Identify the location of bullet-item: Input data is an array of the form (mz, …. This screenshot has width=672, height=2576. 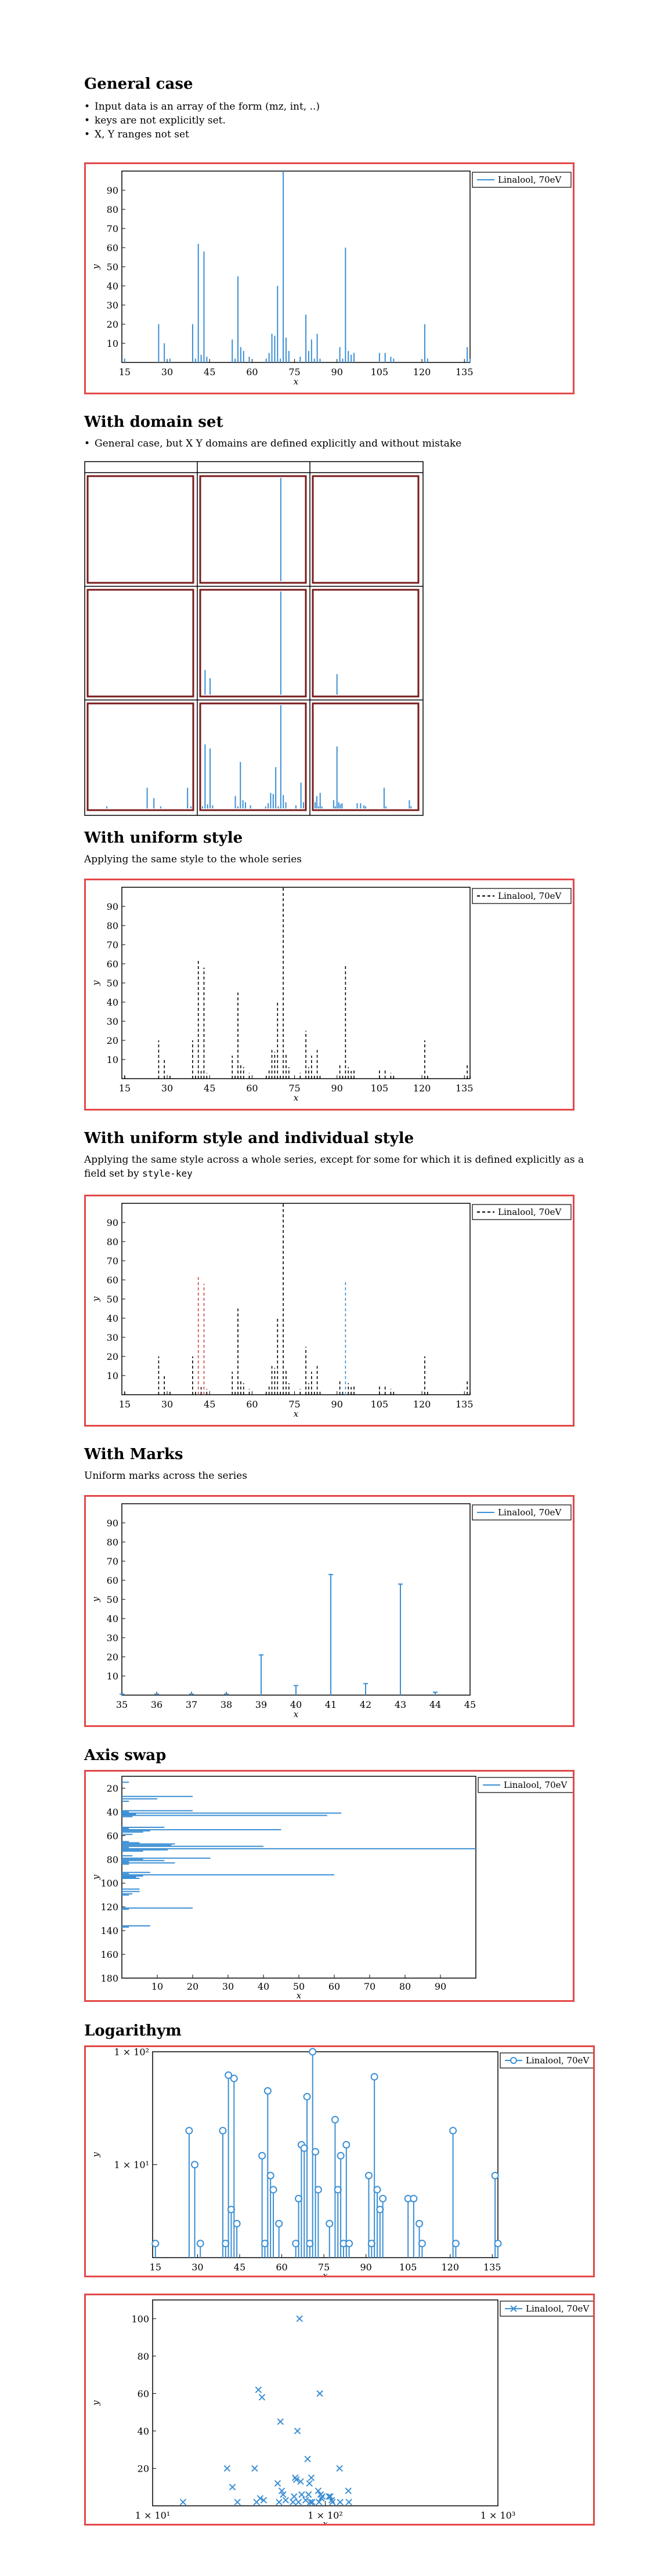
(339, 107).